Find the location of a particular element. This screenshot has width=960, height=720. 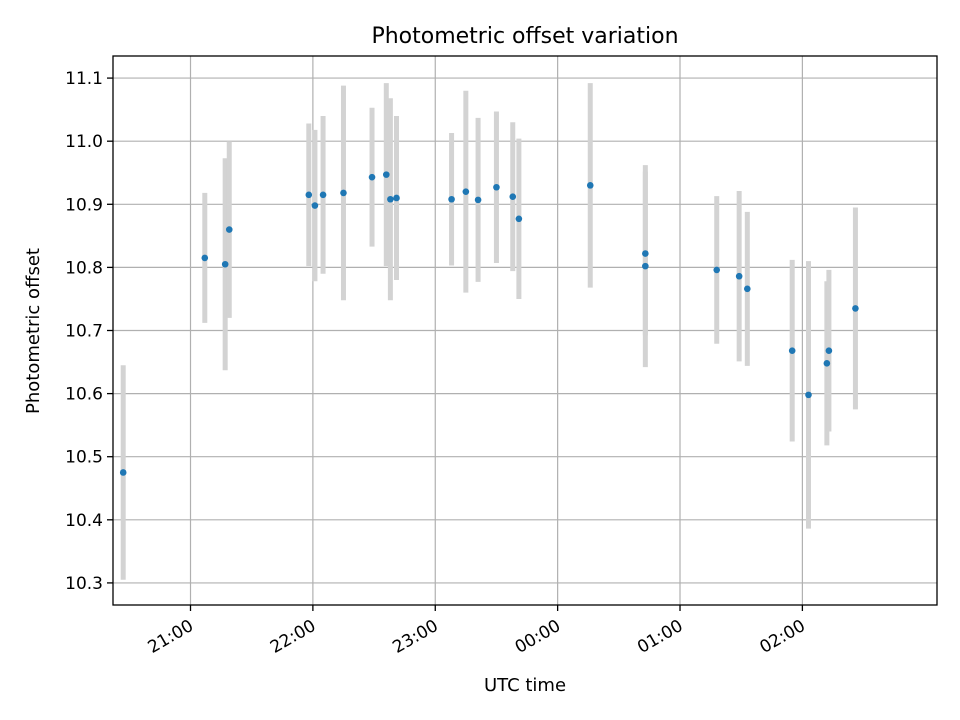

y-tick-label: 10.9 is located at coordinates (84, 205).